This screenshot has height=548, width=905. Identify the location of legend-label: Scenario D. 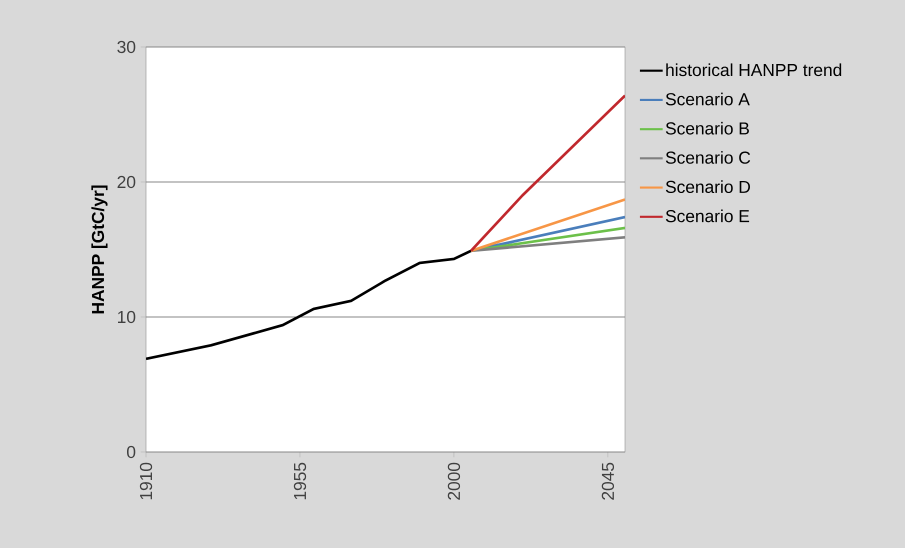
(708, 187).